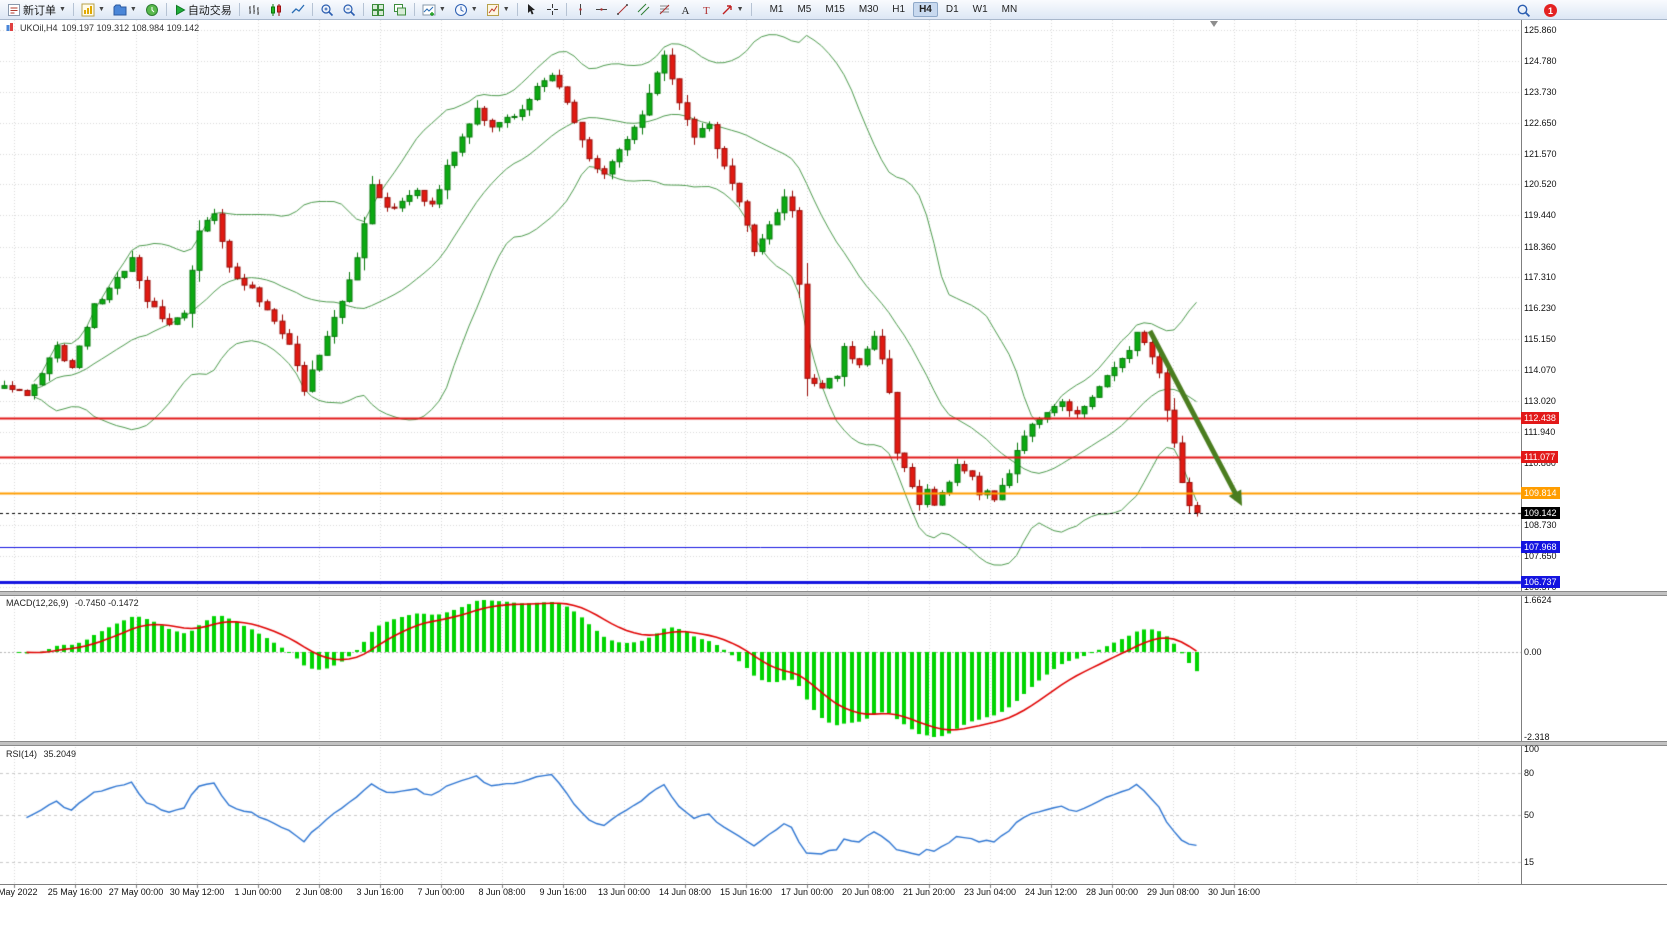  I want to click on timeframe-button-mn: MN, so click(1009, 9).